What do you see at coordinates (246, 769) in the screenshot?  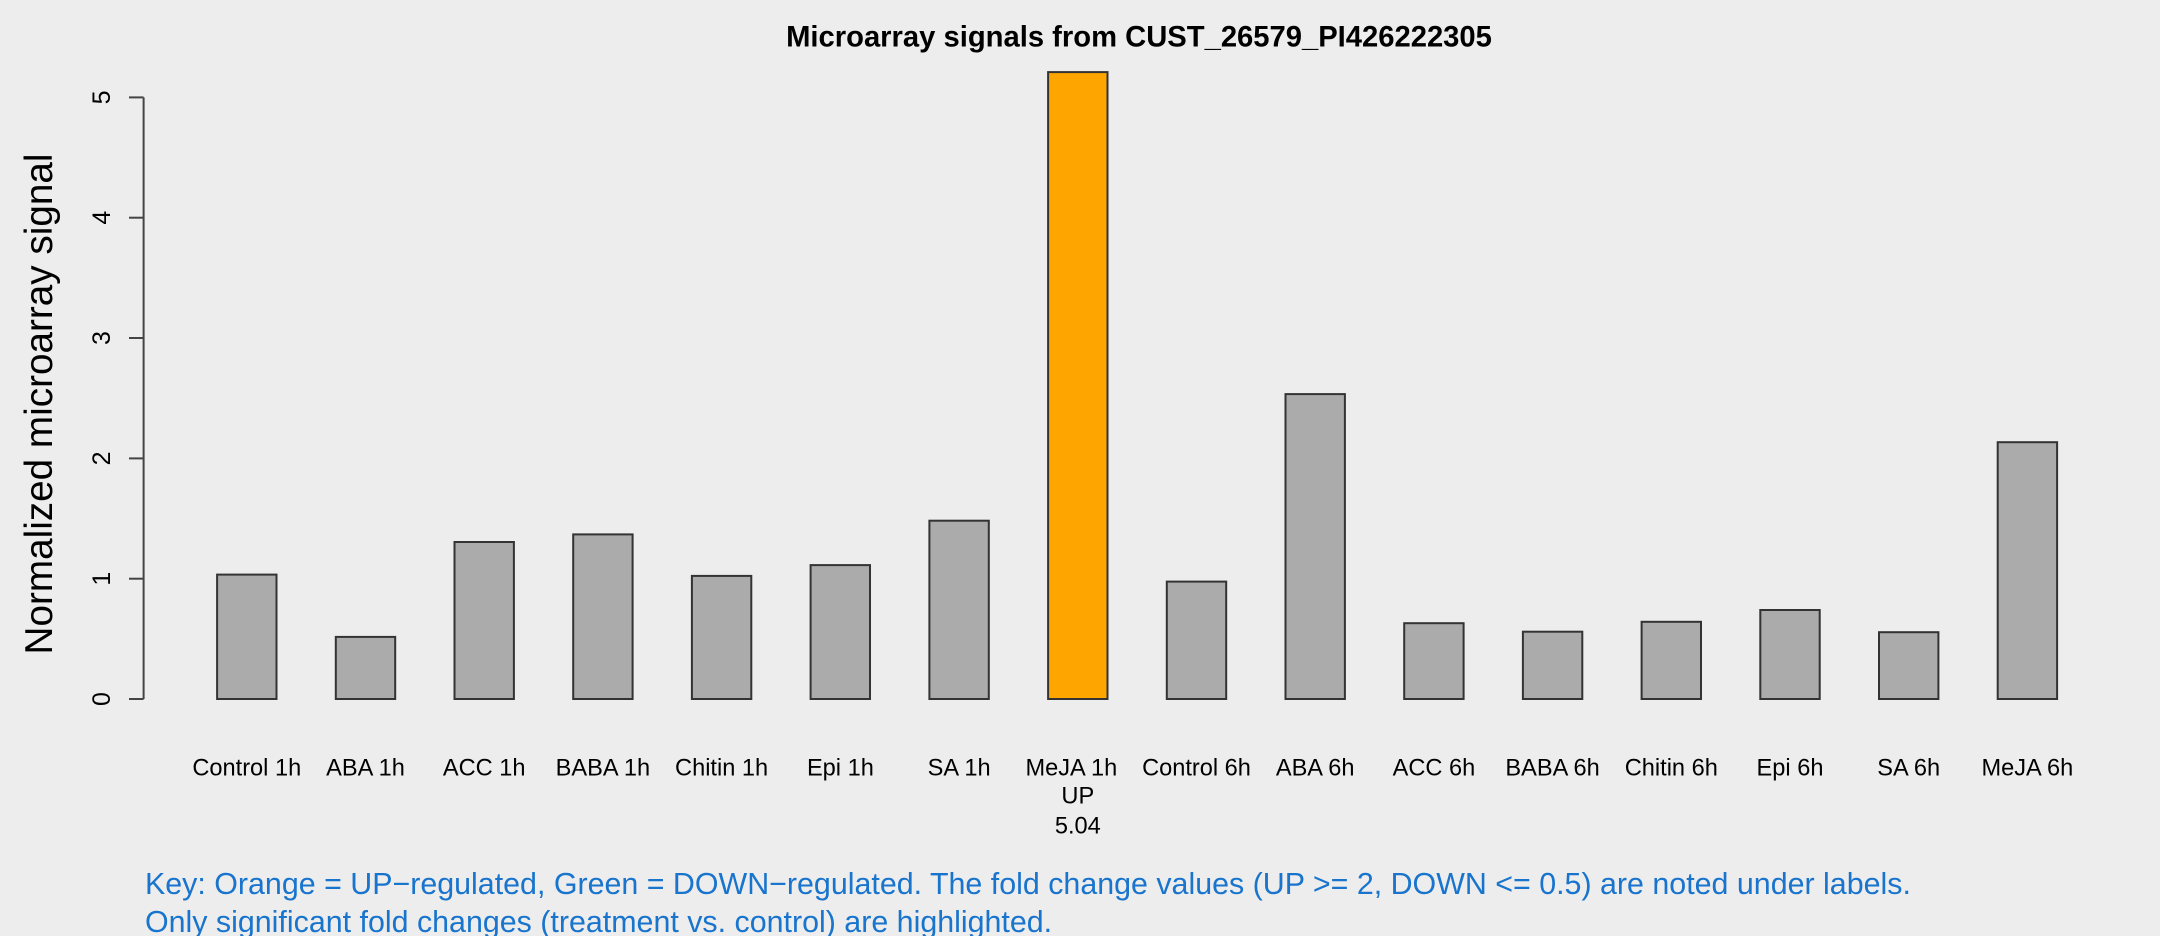 I see `svg-text: Control 1h` at bounding box center [246, 769].